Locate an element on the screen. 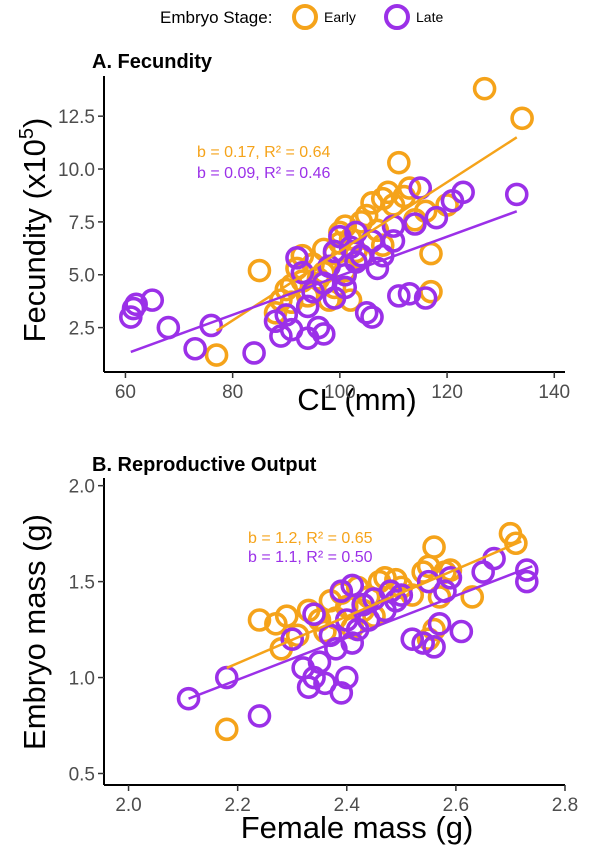  panel-a-x-tick-label: 120 is located at coordinates (447, 392).